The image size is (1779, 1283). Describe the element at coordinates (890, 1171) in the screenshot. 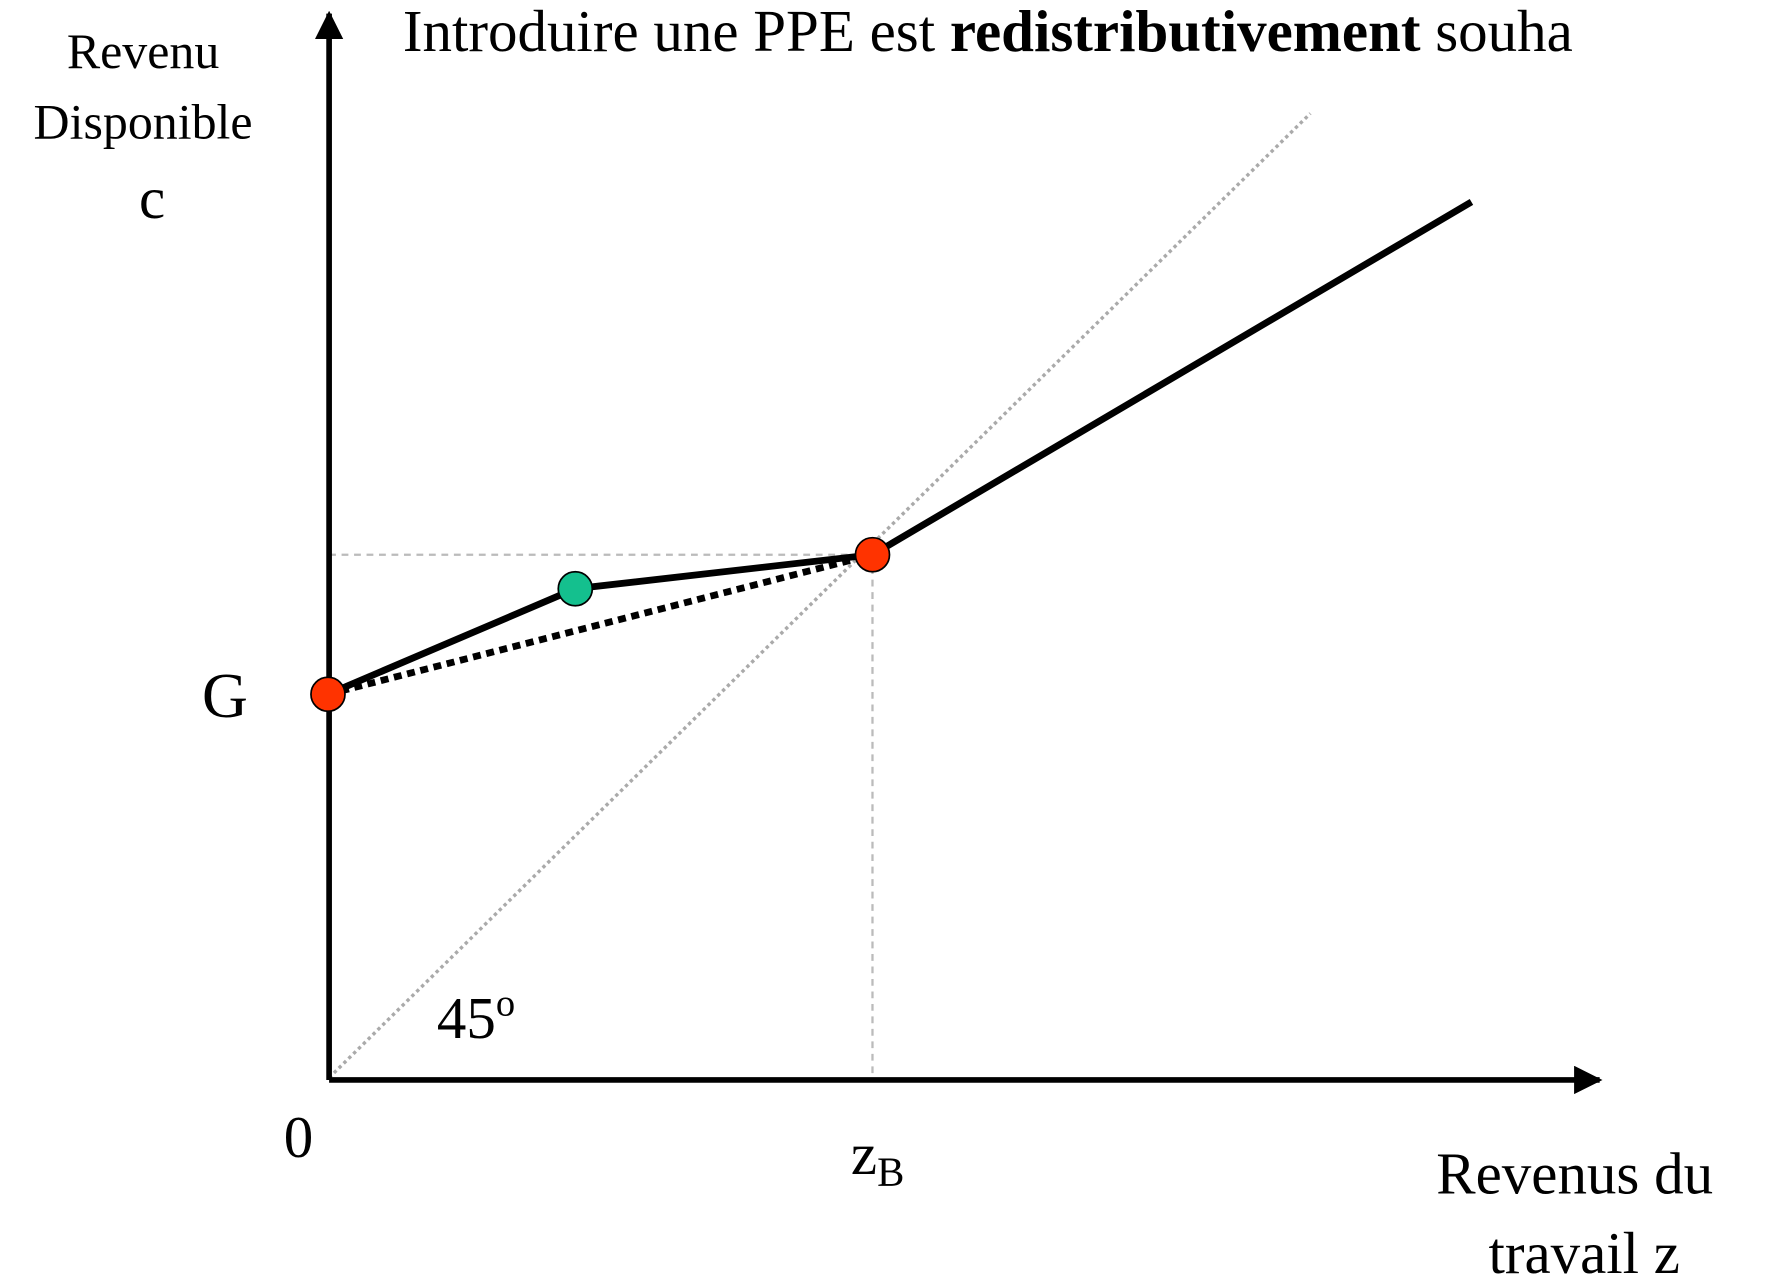

I see `label-zB-sub: B` at that location.